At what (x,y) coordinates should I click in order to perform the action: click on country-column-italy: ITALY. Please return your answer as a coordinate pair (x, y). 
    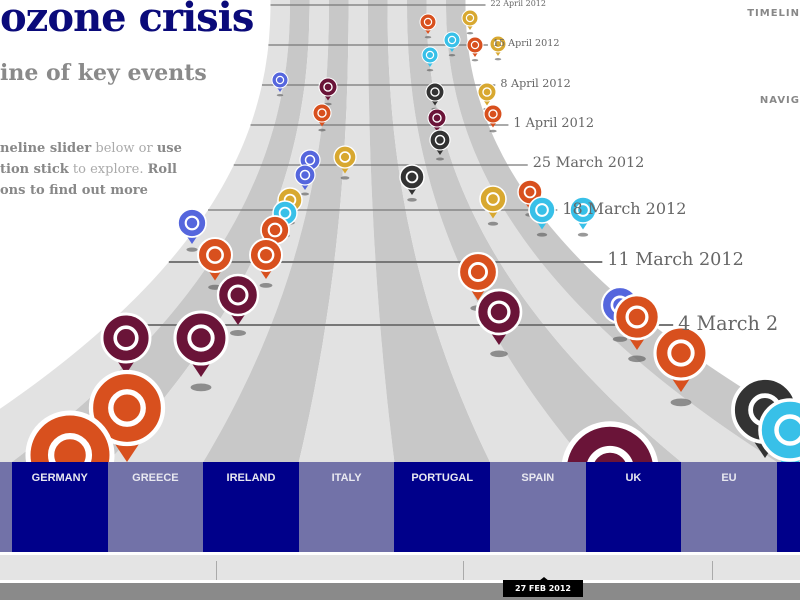
    Looking at the image, I should click on (346, 507).